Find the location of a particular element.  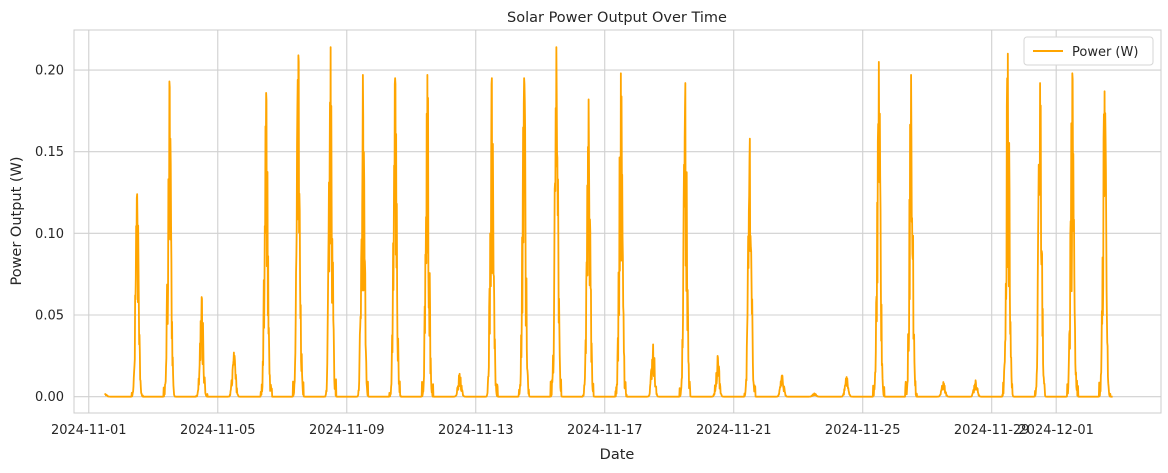

legend-box is located at coordinates (1088, 51).